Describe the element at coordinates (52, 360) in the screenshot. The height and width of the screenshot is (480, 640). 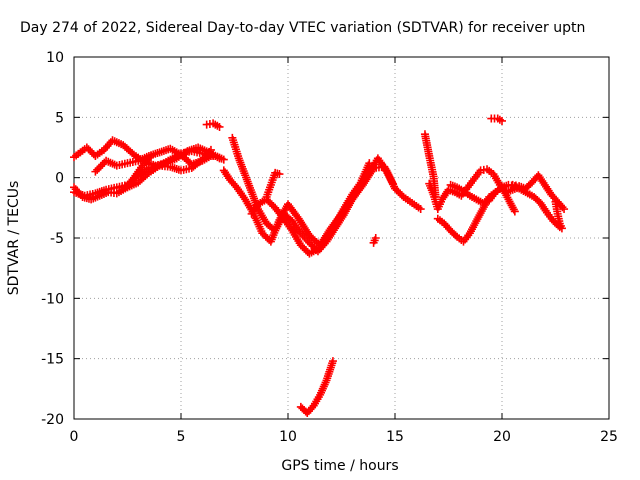
I see `y-tick-label: -15` at that location.